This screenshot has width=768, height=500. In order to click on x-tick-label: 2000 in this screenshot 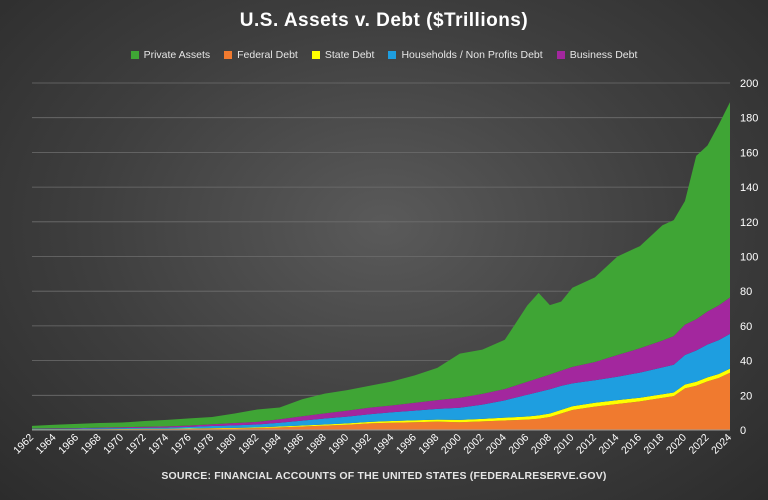, I will do `click(451, 443)`.